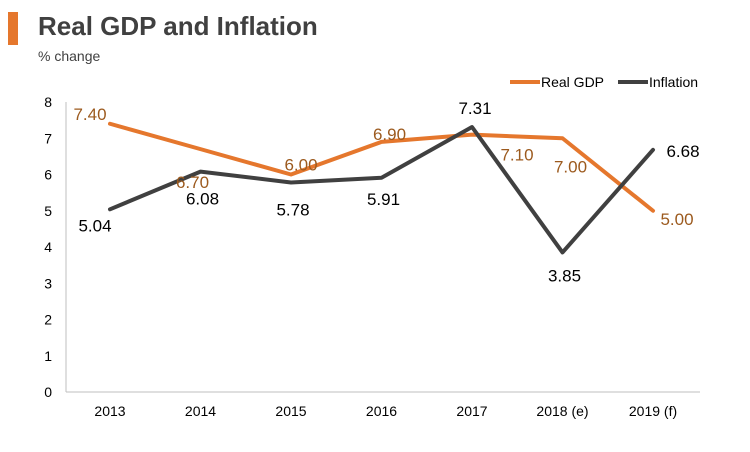 This screenshot has width=750, height=452. Describe the element at coordinates (48, 211) in the screenshot. I see `y-tick-label: 5` at that location.